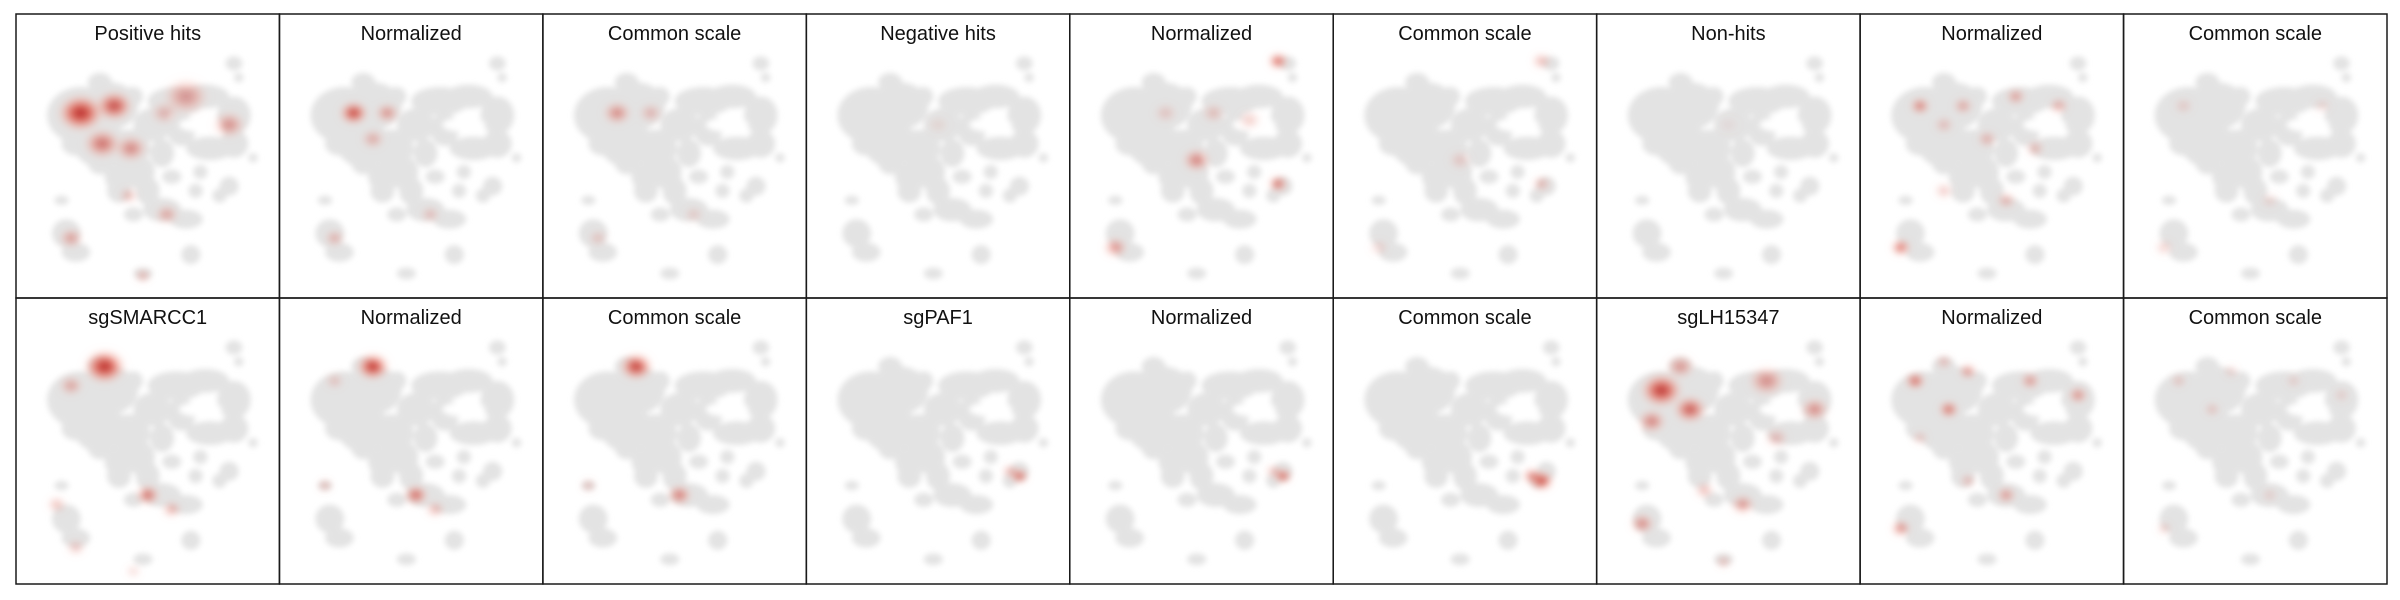 The height and width of the screenshot is (600, 2400). What do you see at coordinates (1464, 34) in the screenshot?
I see `panel-title: Common scale` at bounding box center [1464, 34].